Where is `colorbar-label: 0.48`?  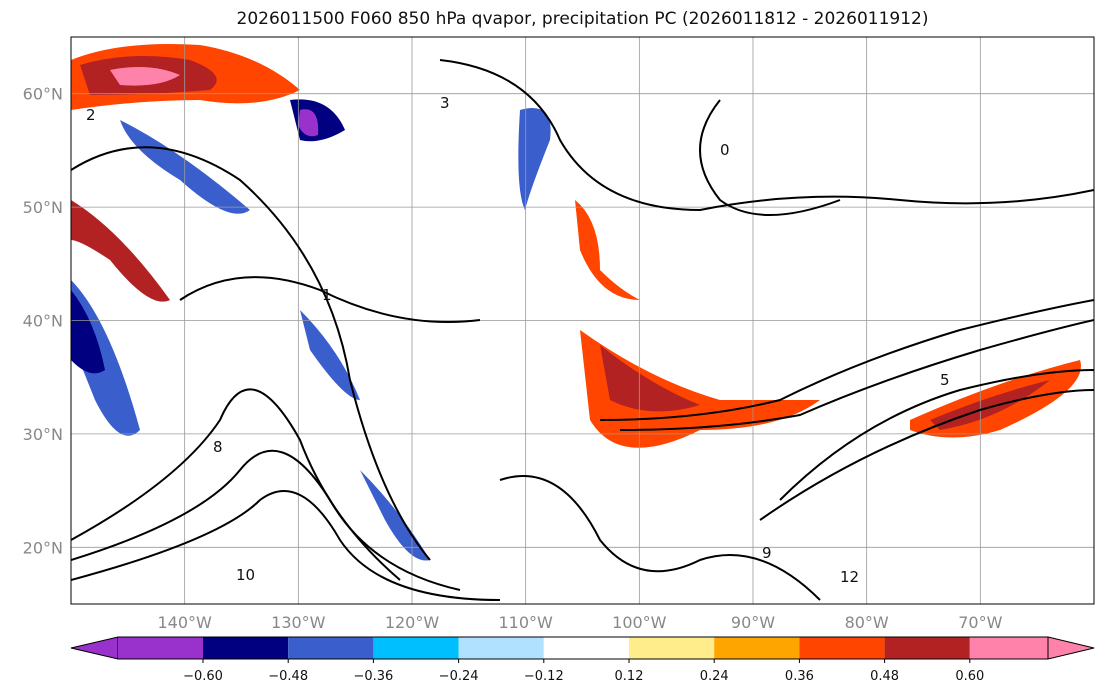 colorbar-label: 0.48 is located at coordinates (884, 676).